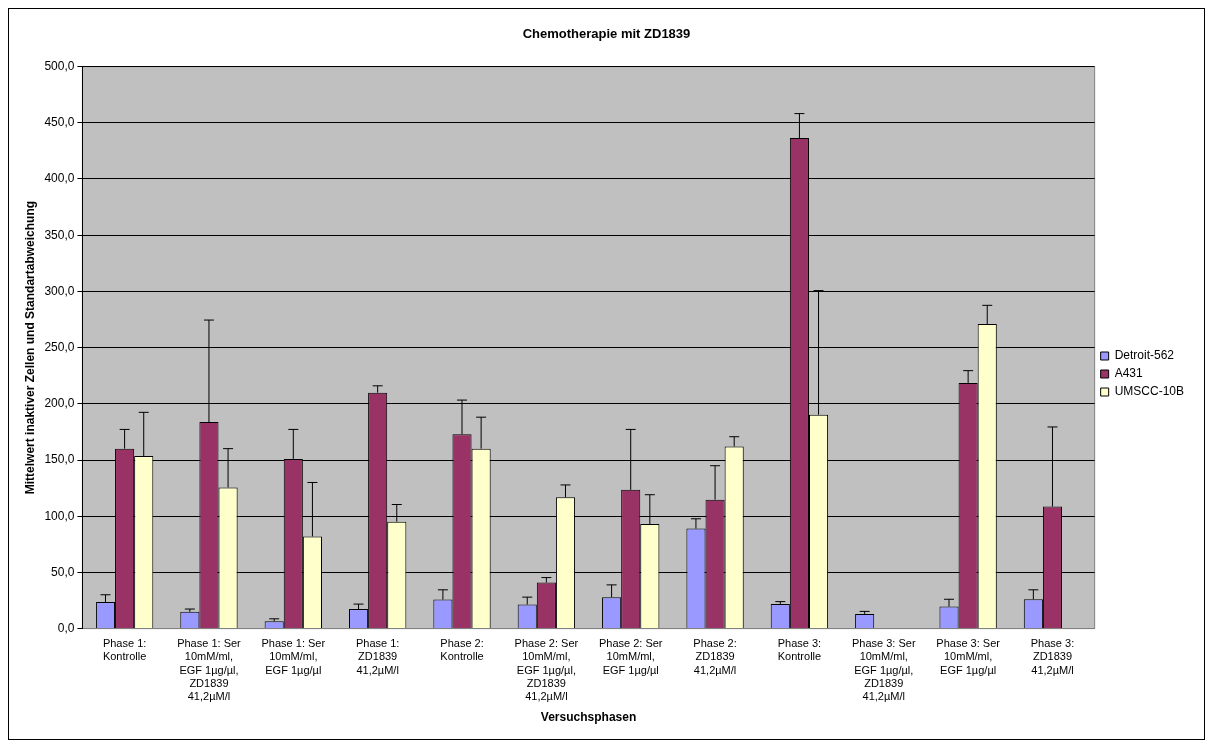 The height and width of the screenshot is (754, 1217). I want to click on y-tick-label: 0,0, so click(66, 627).